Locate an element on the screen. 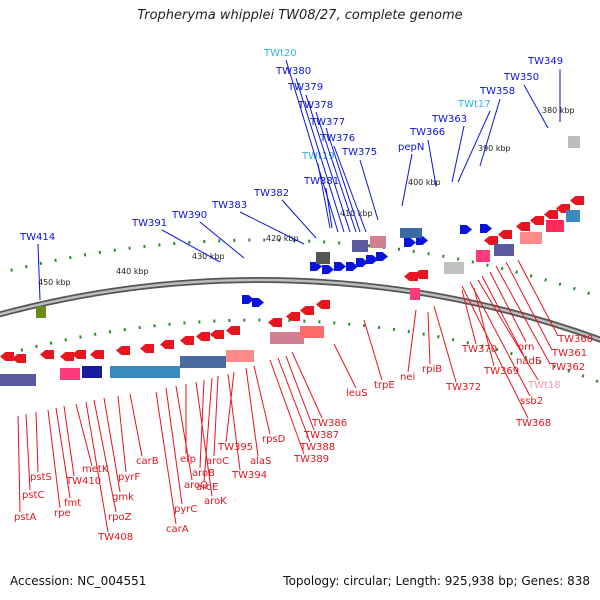 This screenshot has height=600, width=600. gene-label-tw386: TW386 is located at coordinates (329, 423).